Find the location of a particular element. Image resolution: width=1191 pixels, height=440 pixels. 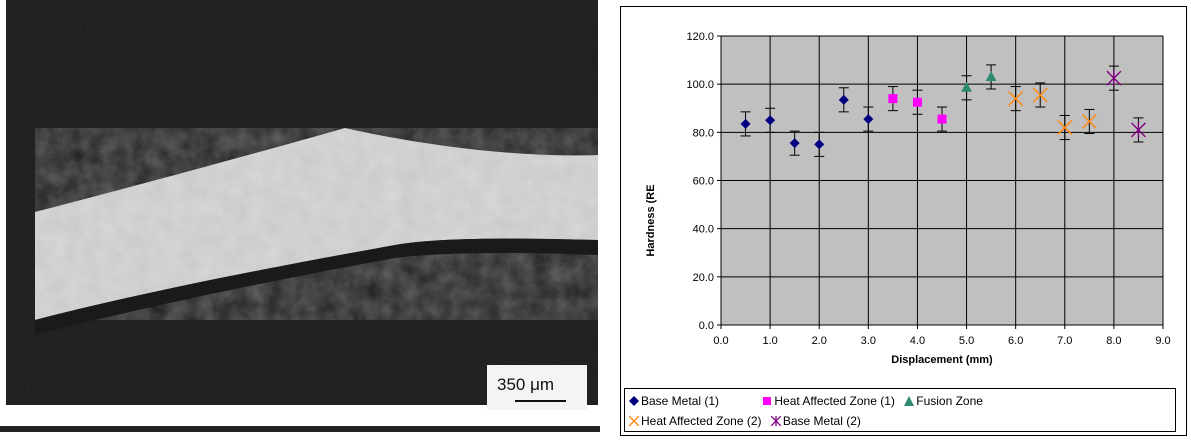

x-tick-label: 6.0 is located at coordinates (1015, 341).